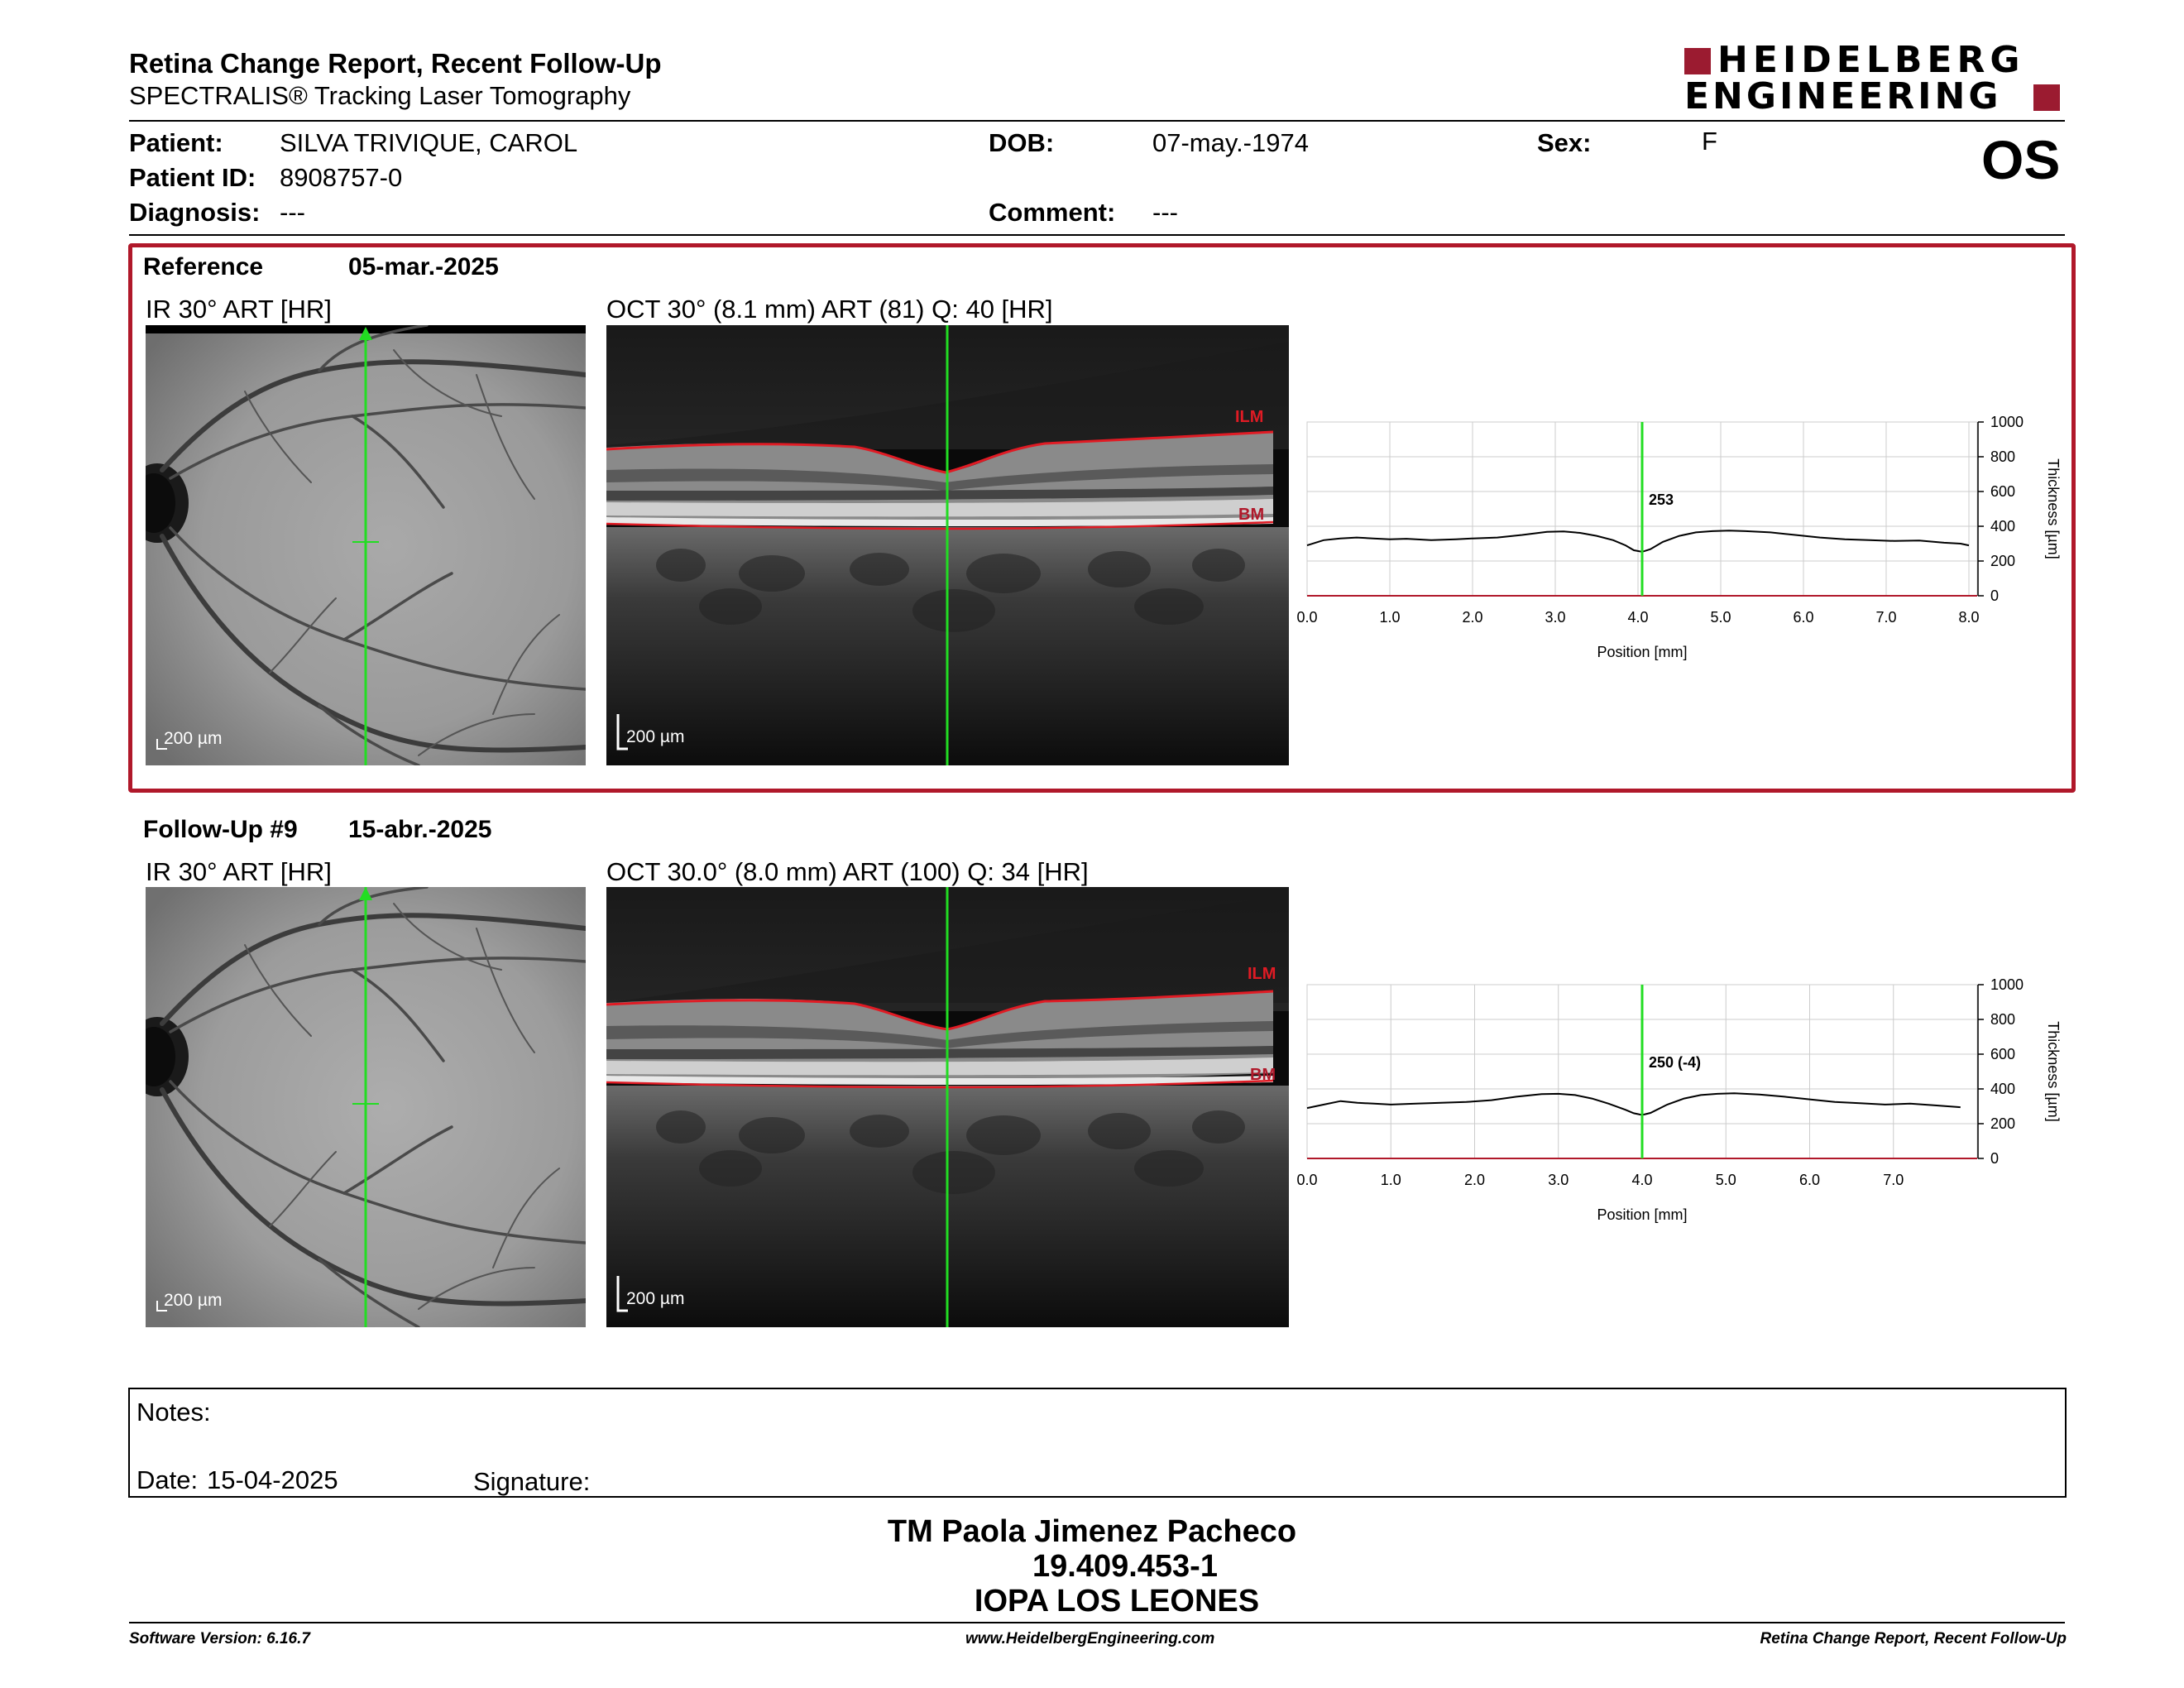 This screenshot has height=1688, width=2184. I want to click on report-title: Retina Change Report, Recent Follow-Up, so click(395, 63).